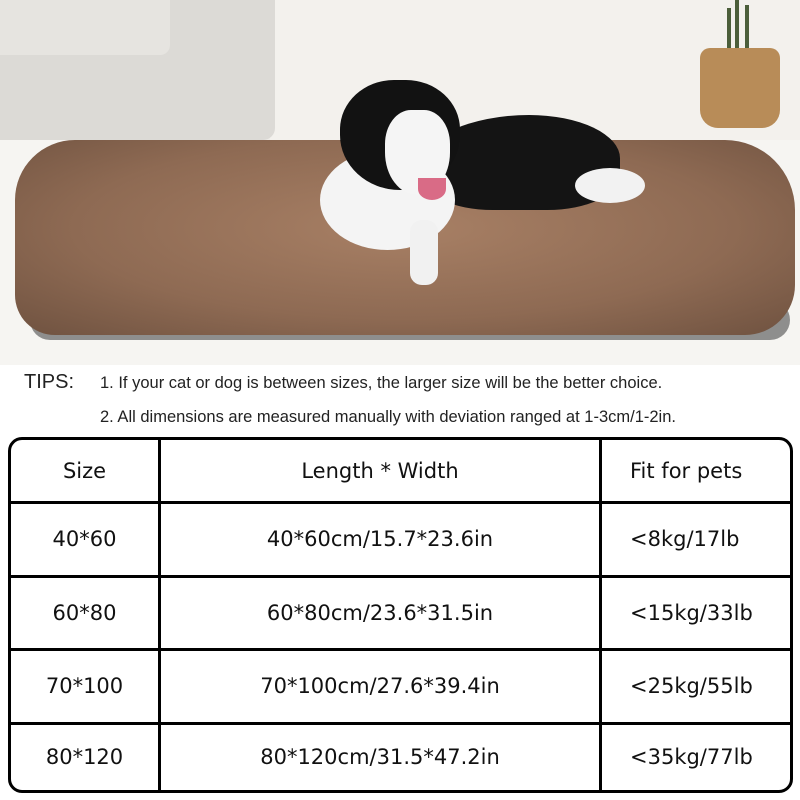 Image resolution: width=800 pixels, height=800 pixels. I want to click on cell-fit: <8kg/17lb, so click(696, 541).